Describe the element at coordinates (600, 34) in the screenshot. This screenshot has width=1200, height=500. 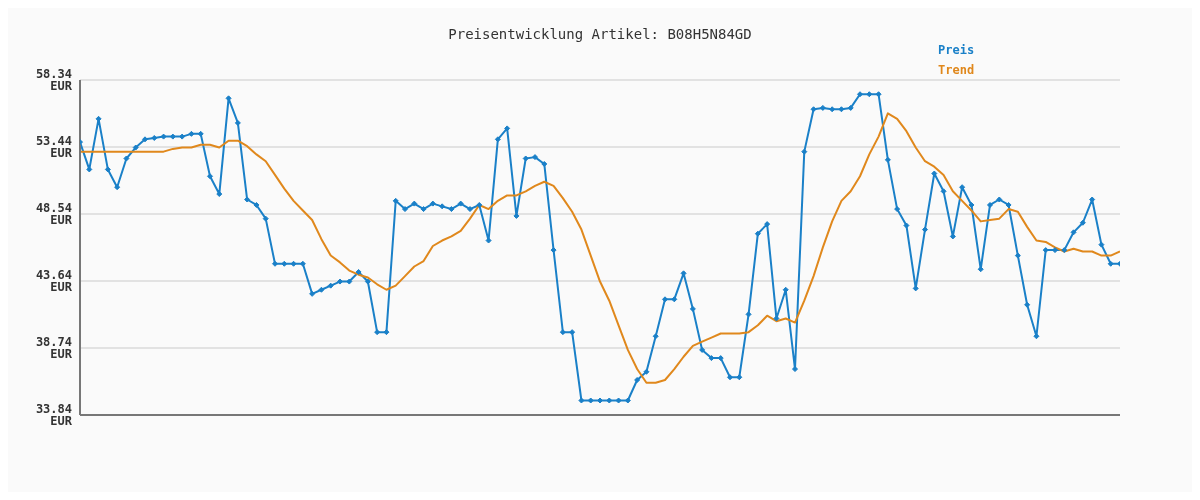
I see `chart-title: Preisentwicklung Artikel: B08H5N84GD` at that location.